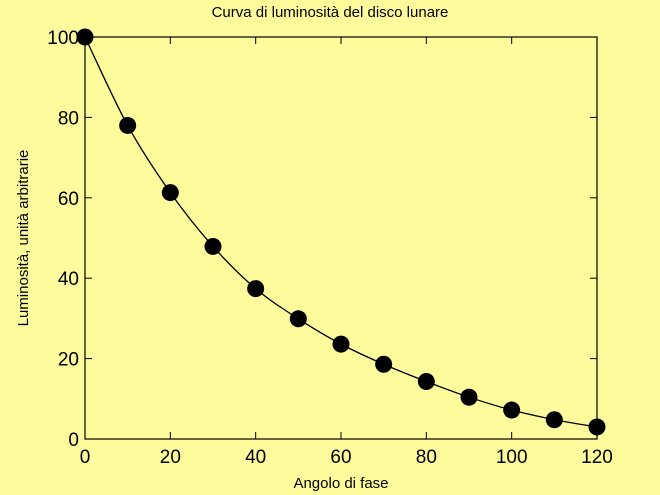 The height and width of the screenshot is (495, 660). What do you see at coordinates (330, 12) in the screenshot?
I see `chart-title: Curva di luminosità del disco lunare` at bounding box center [330, 12].